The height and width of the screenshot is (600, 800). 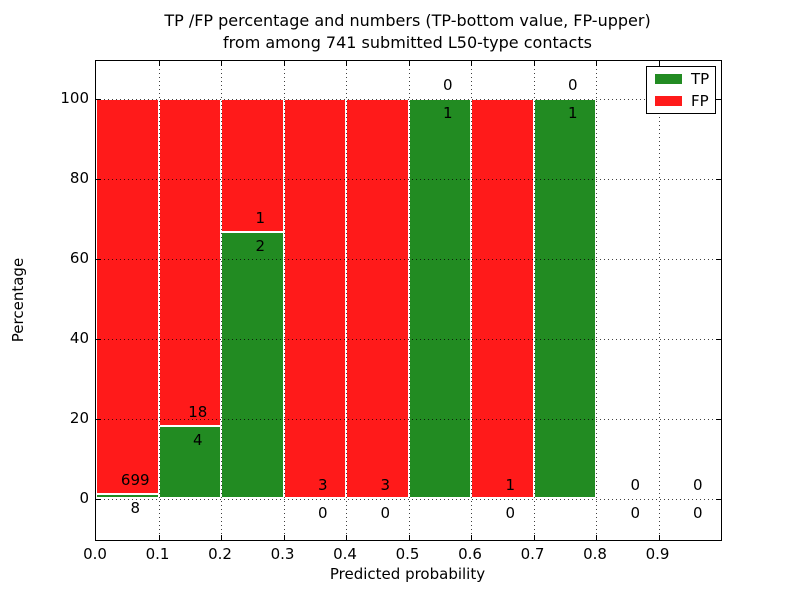 I want to click on y-tick-label: 100, so click(x=74, y=98).